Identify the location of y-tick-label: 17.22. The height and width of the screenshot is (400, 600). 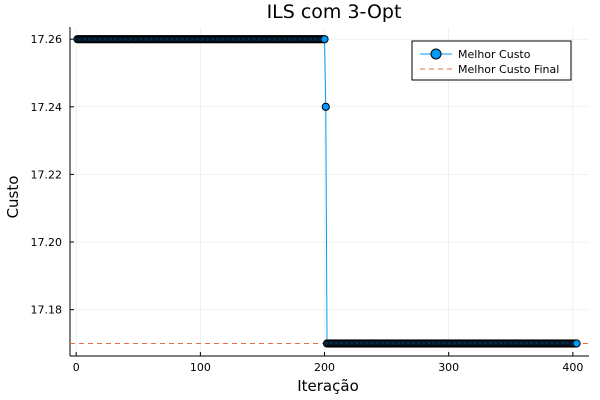
(47, 174).